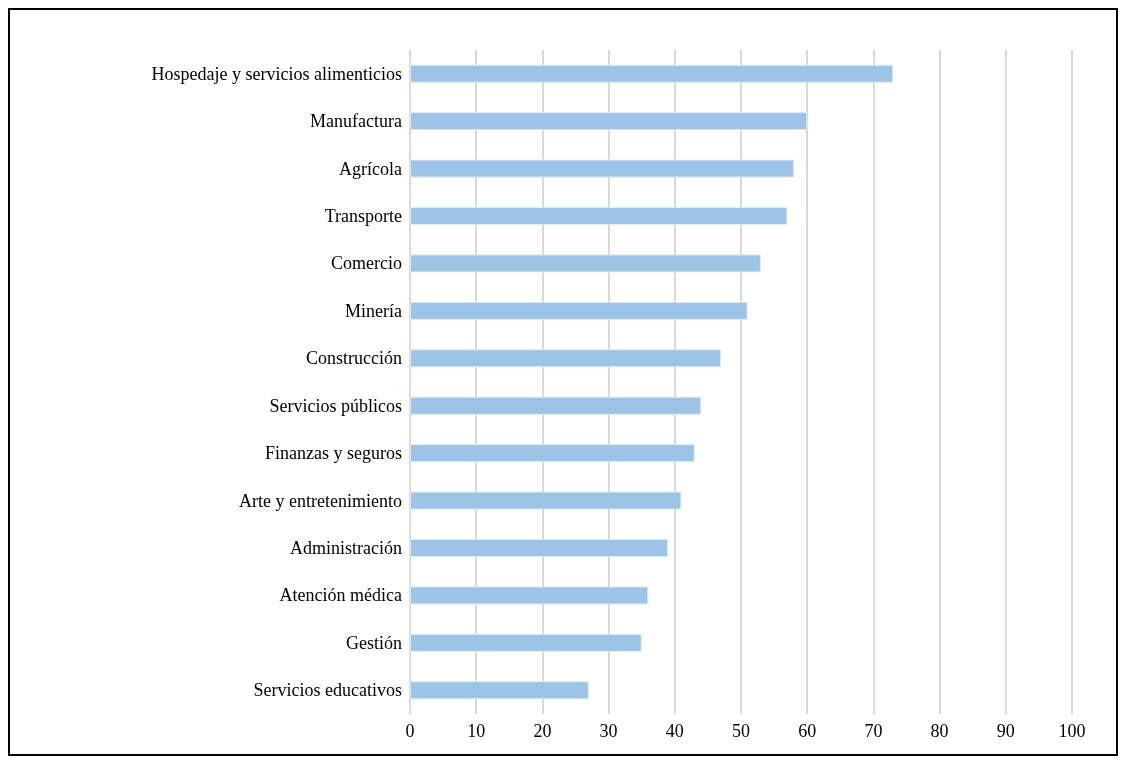  I want to click on y-tick-label: Construcción, so click(354, 358).